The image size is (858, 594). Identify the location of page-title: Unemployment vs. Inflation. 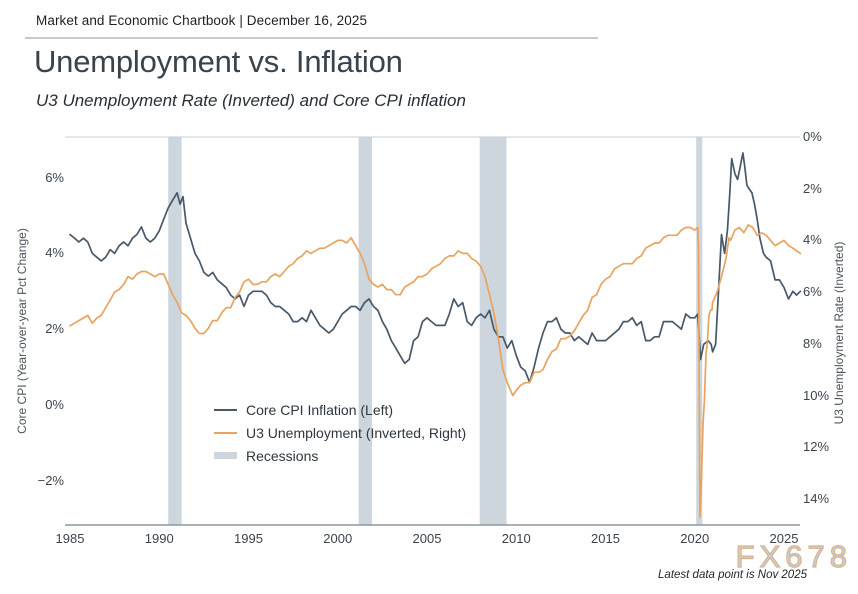
(218, 61).